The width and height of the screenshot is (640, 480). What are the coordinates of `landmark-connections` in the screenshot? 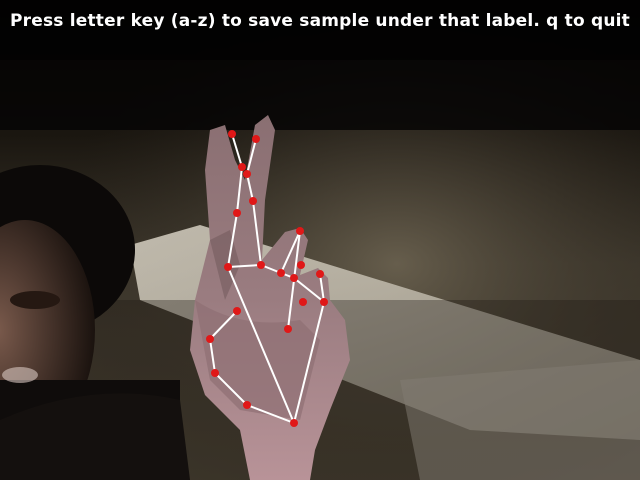 It's located at (267, 278).